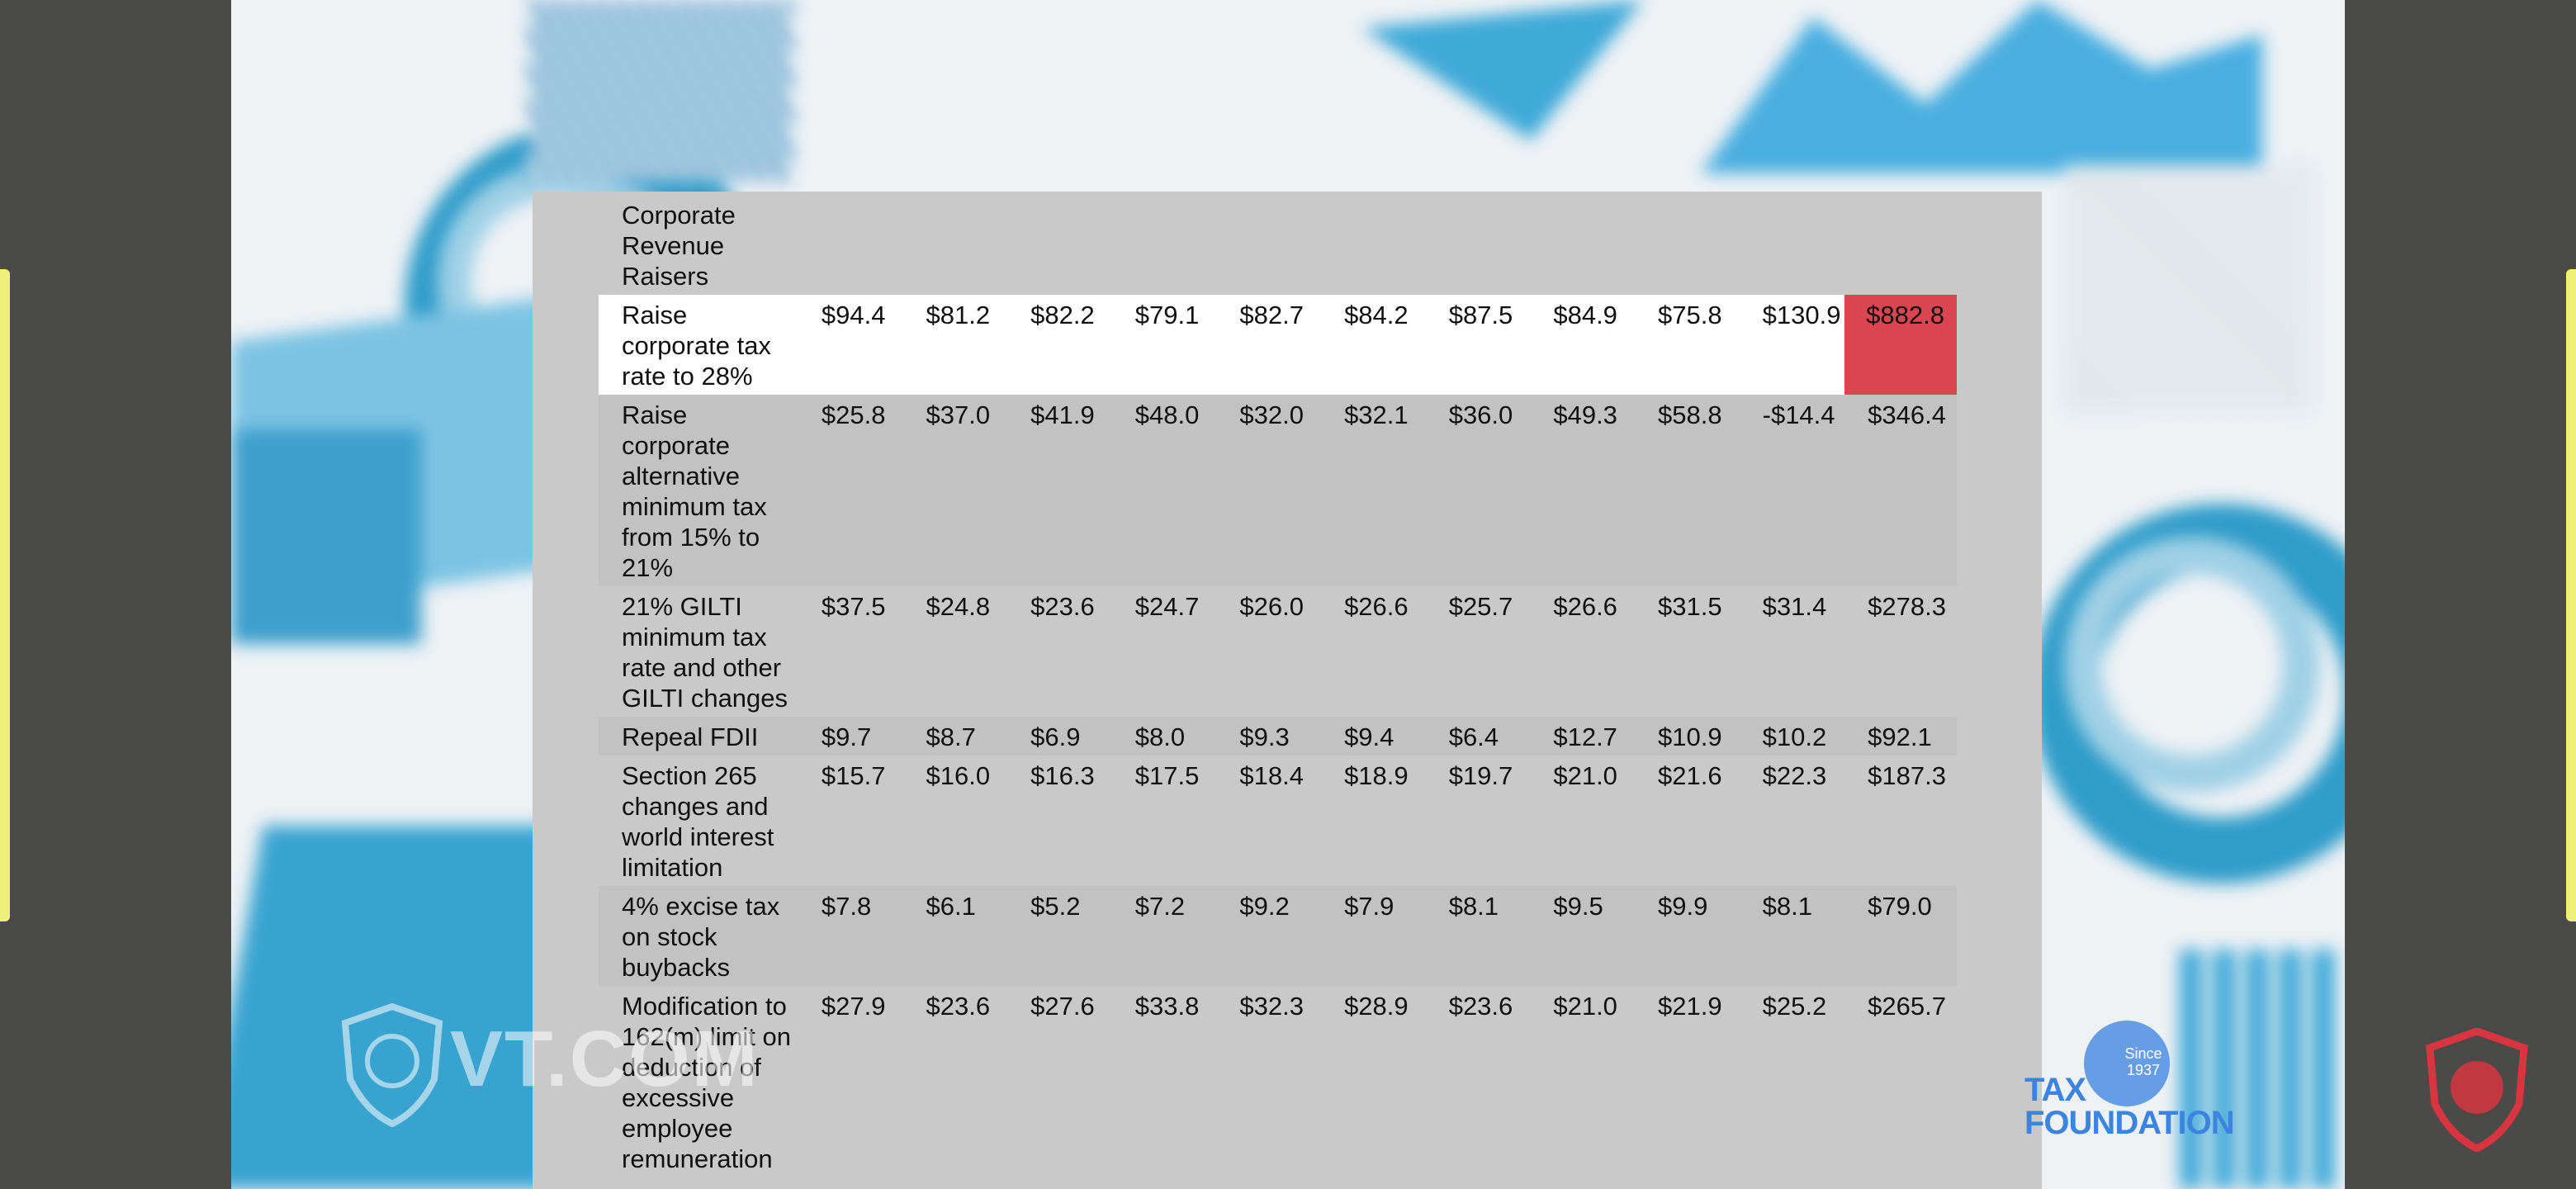 The width and height of the screenshot is (2576, 1189). What do you see at coordinates (958, 775) in the screenshot?
I see `value-cell: $16.0` at bounding box center [958, 775].